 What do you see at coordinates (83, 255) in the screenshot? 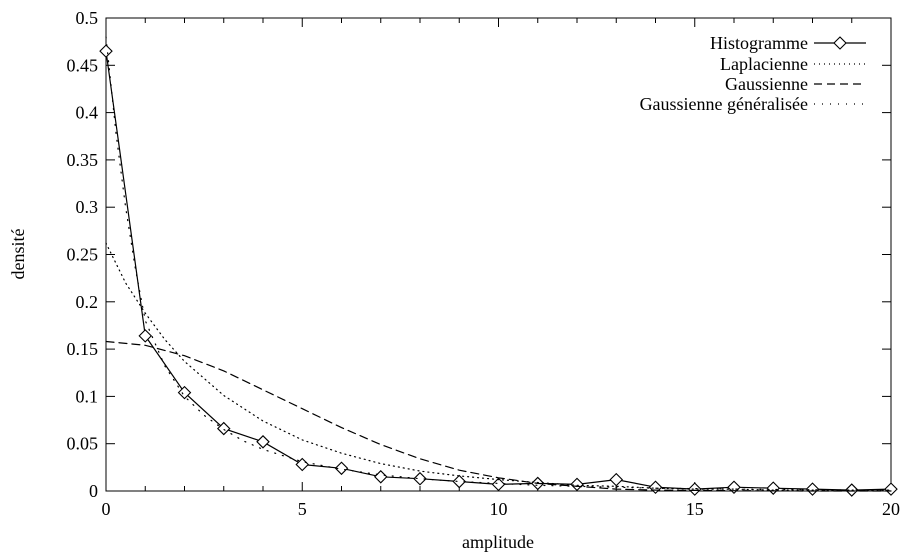
I see `y-tick-label: 0.25` at bounding box center [83, 255].